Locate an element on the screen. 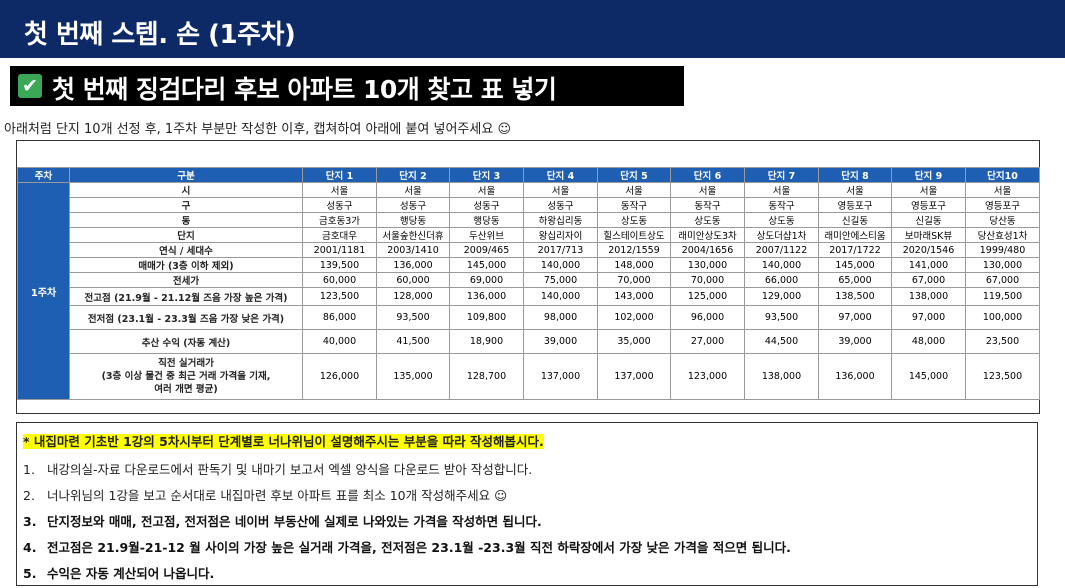  table-cell: 2017/1722 is located at coordinates (855, 250).